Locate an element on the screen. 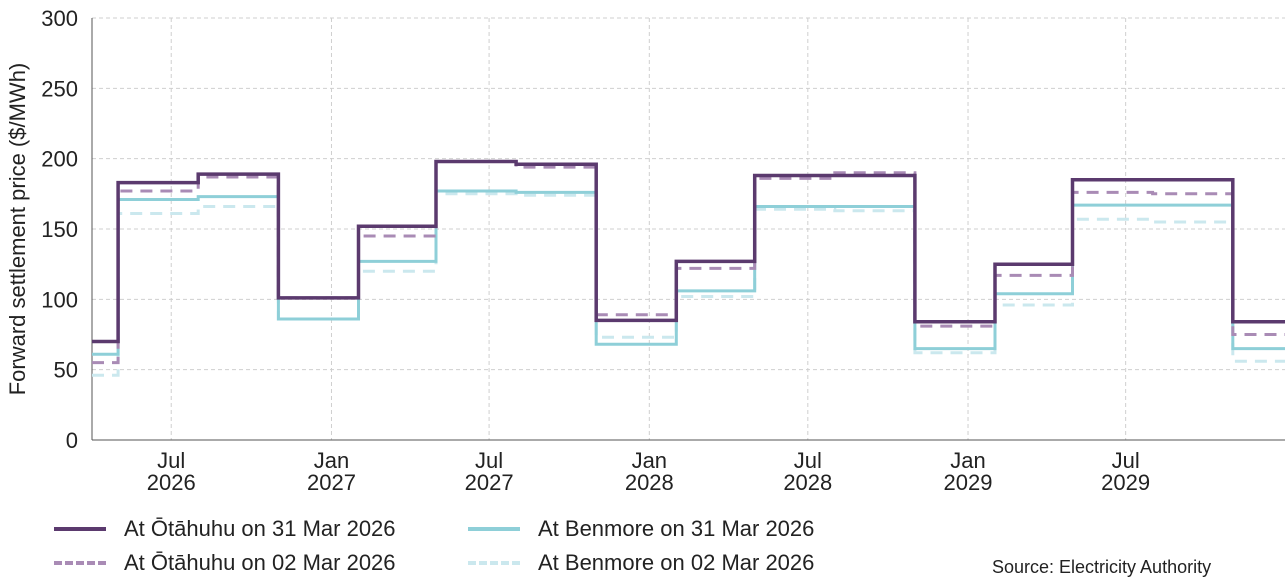 This screenshot has width=1285, height=583. legend-label-benmore-31mar: At Benmore on 31 Mar 2026 is located at coordinates (676, 528).